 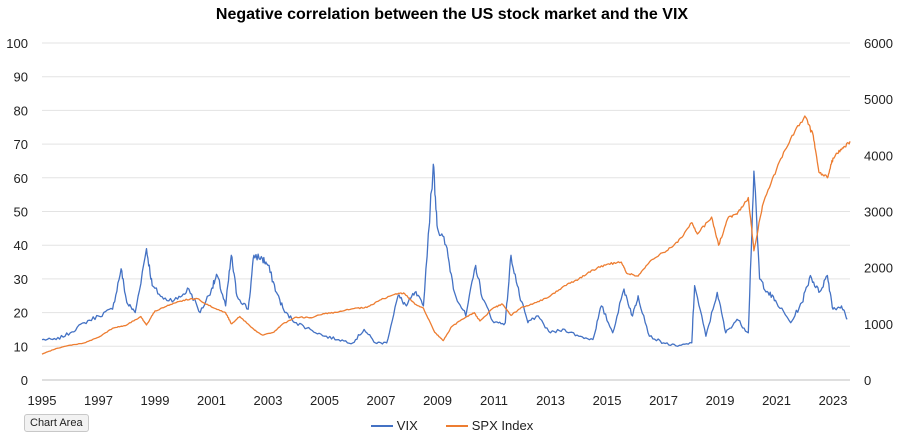 What do you see at coordinates (502, 425) in the screenshot?
I see `legend-label-spx: SPX Index` at bounding box center [502, 425].